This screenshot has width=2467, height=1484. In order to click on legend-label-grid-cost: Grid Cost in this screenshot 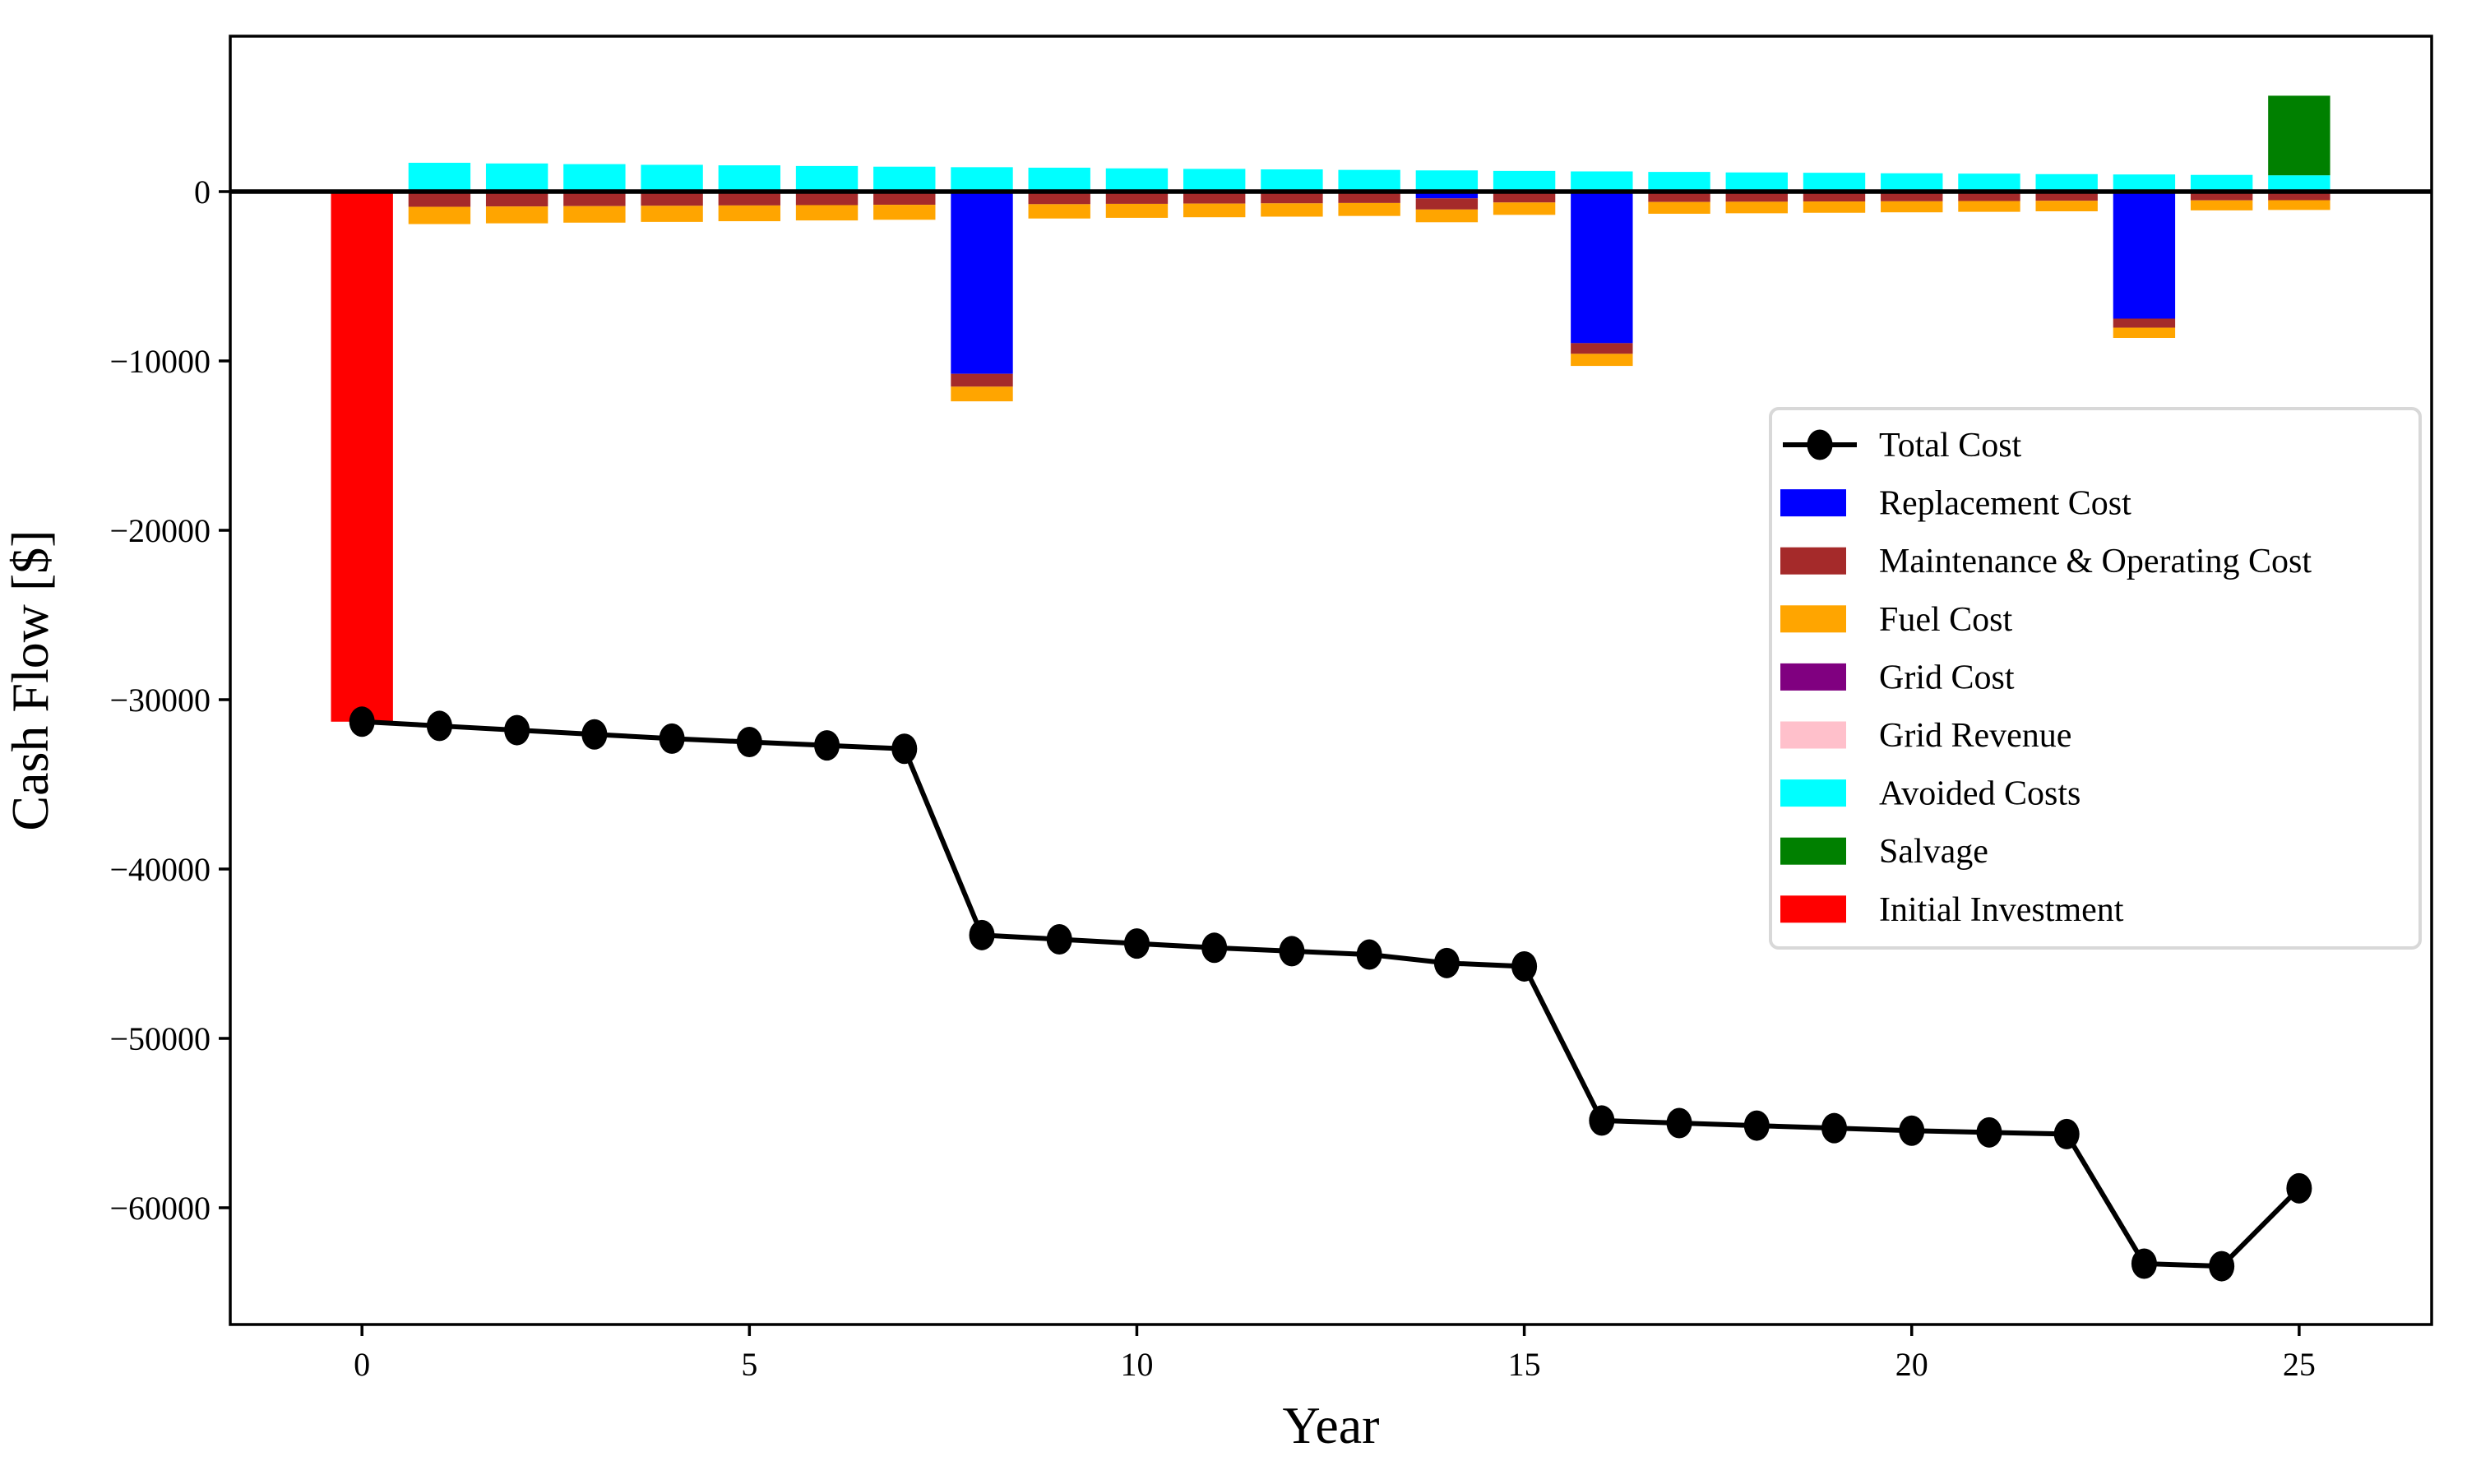, I will do `click(1947, 677)`.